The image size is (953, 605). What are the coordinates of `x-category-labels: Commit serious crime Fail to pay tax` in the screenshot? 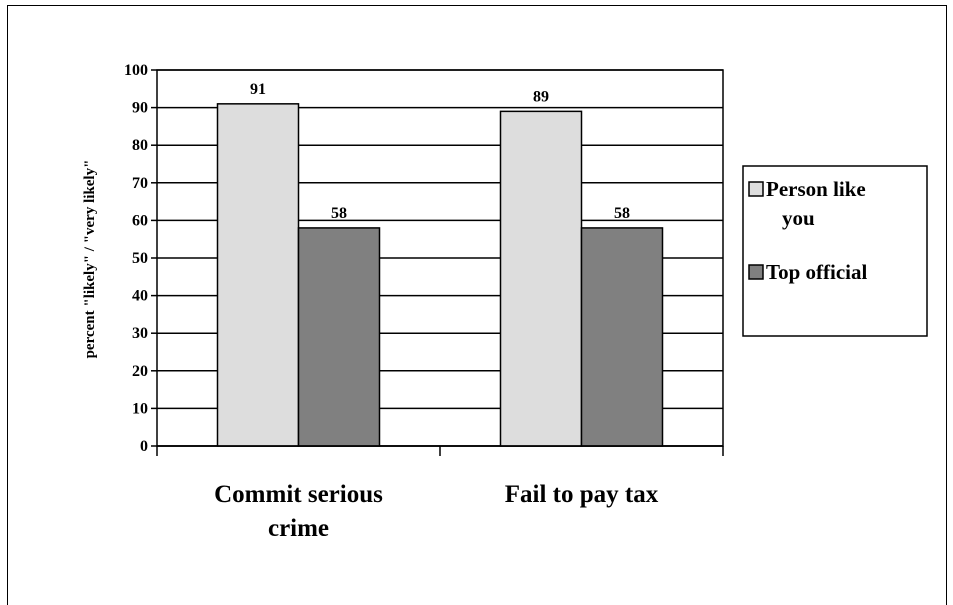 It's located at (436, 511).